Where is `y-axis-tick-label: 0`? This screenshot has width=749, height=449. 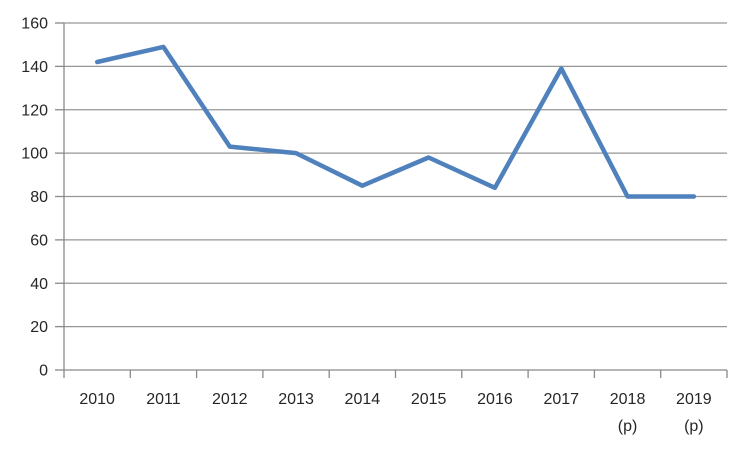
y-axis-tick-label: 0 is located at coordinates (43, 371).